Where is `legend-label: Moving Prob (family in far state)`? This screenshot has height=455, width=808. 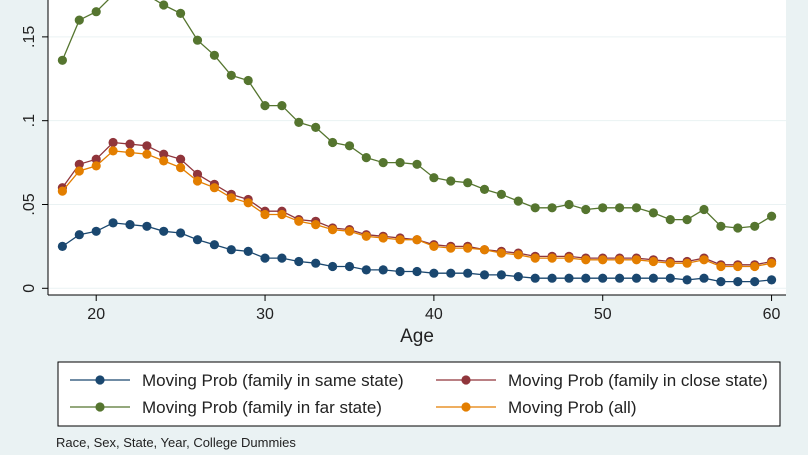
legend-label: Moving Prob (family in far state) is located at coordinates (262, 407).